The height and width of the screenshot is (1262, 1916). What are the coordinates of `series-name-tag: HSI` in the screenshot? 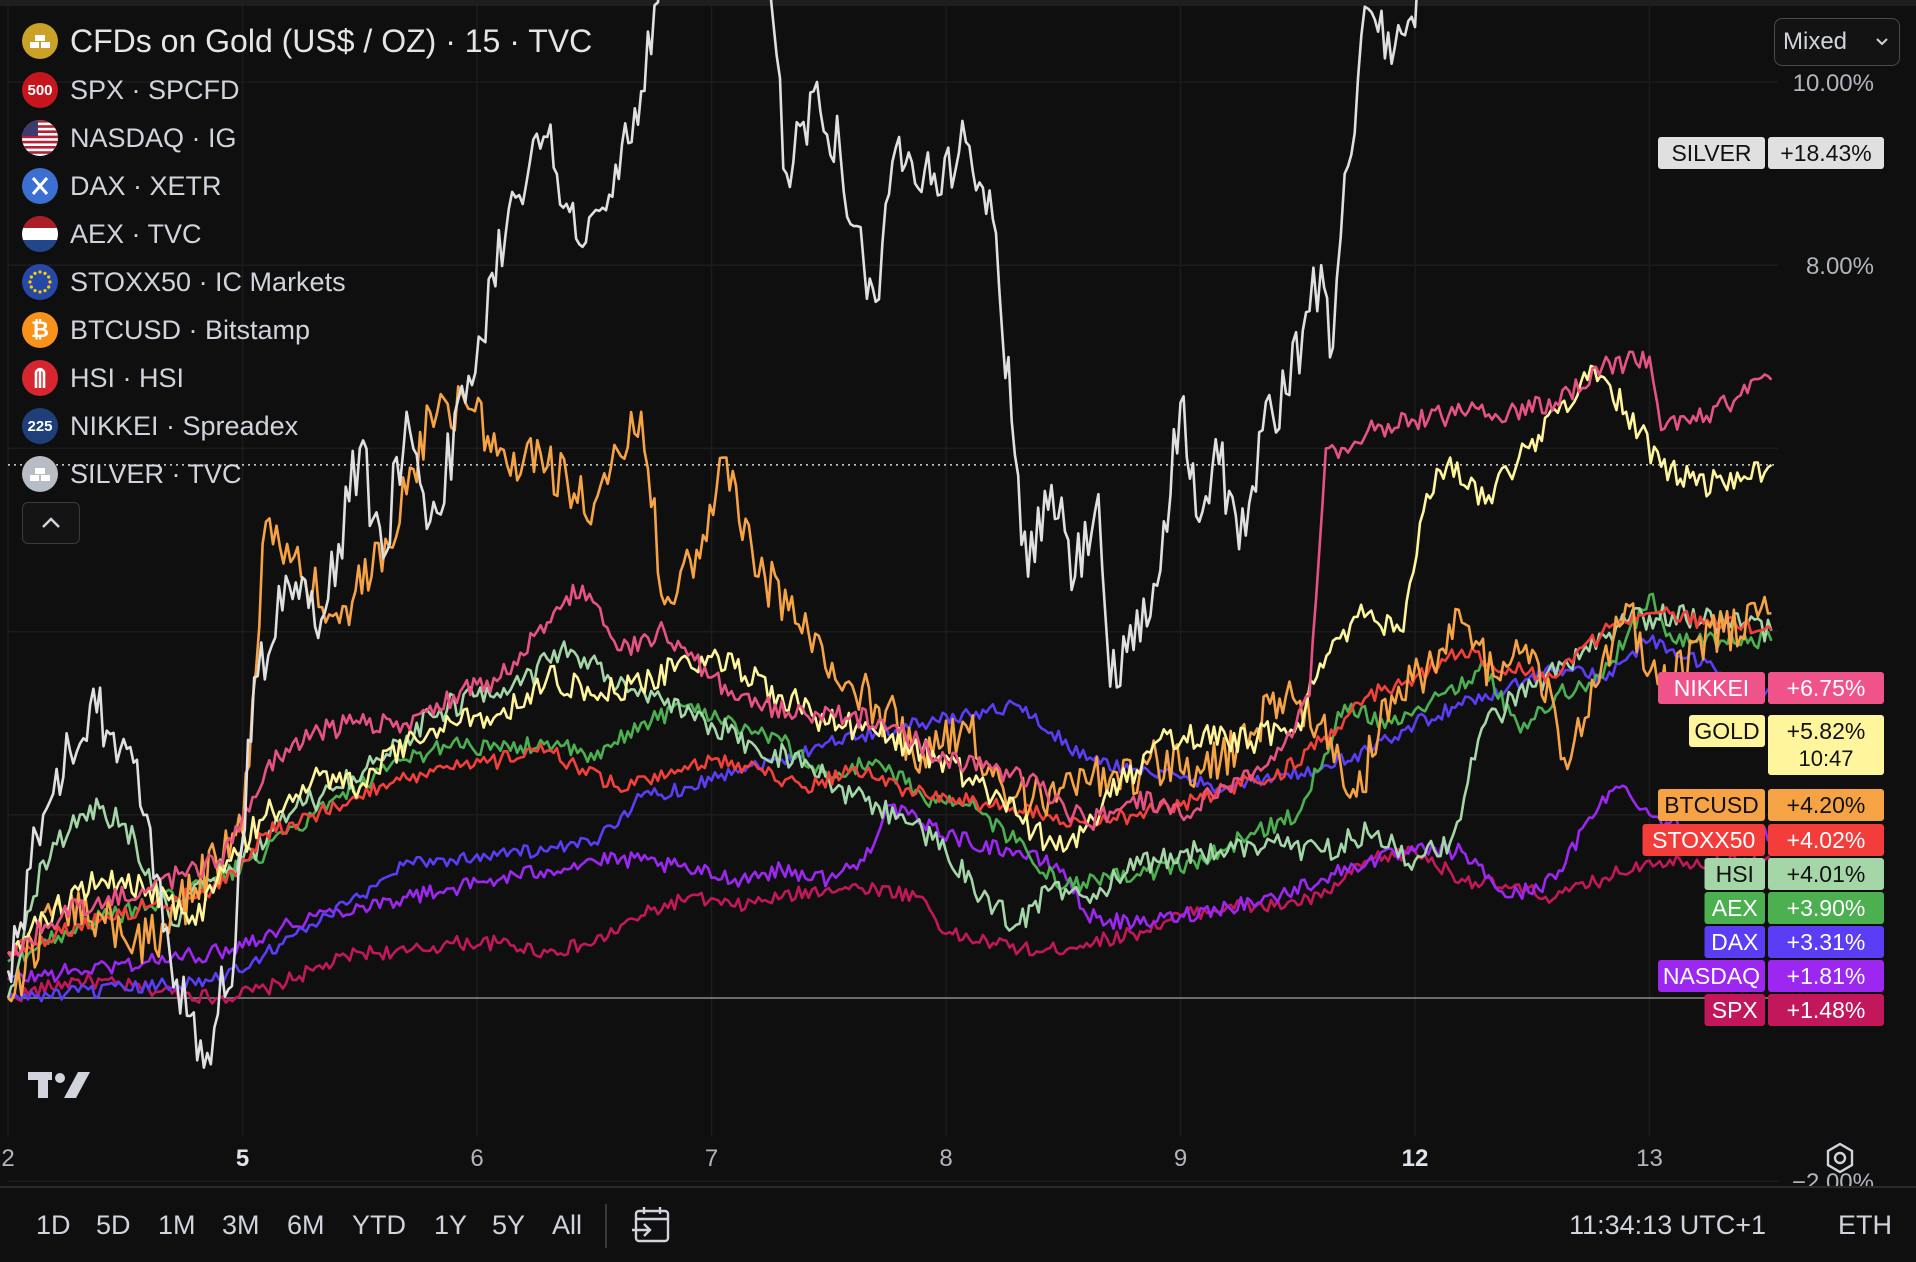 It's located at (1735, 874).